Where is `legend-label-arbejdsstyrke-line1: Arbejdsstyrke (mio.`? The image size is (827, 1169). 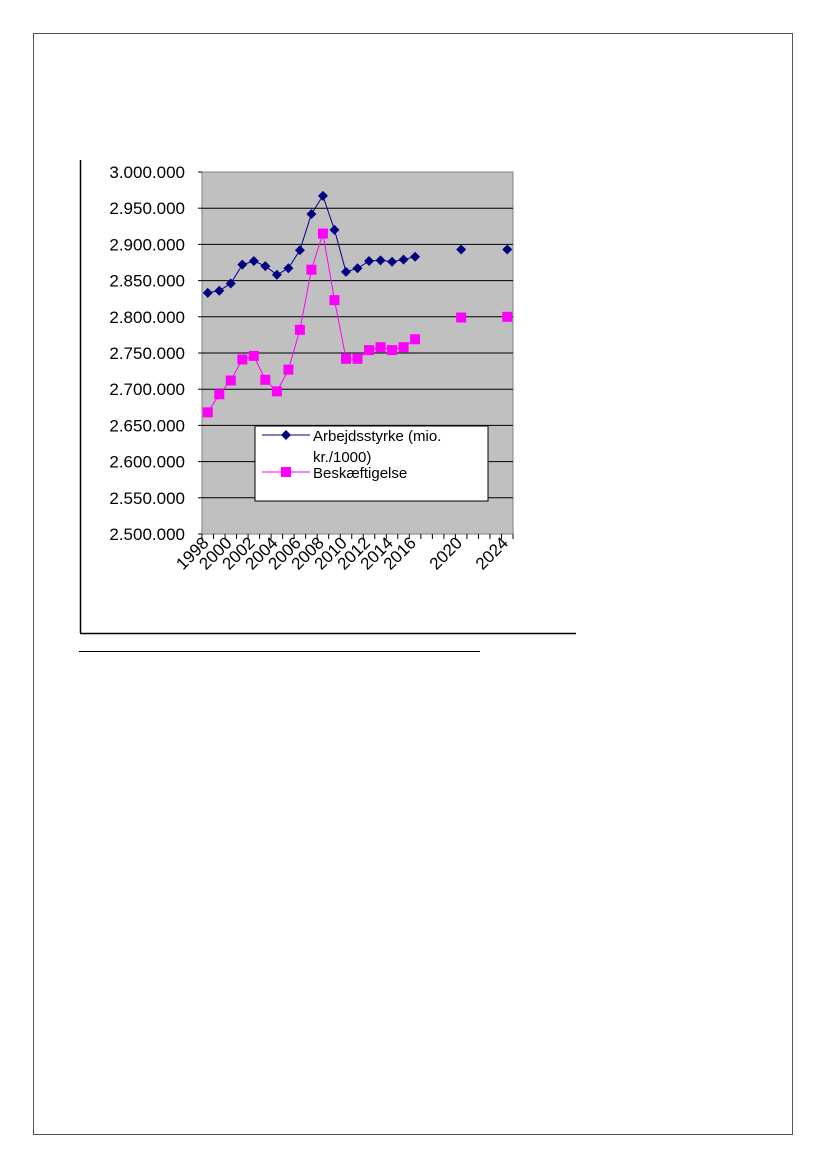
legend-label-arbejdsstyrke-line1: Arbejdsstyrke (mio. is located at coordinates (377, 436).